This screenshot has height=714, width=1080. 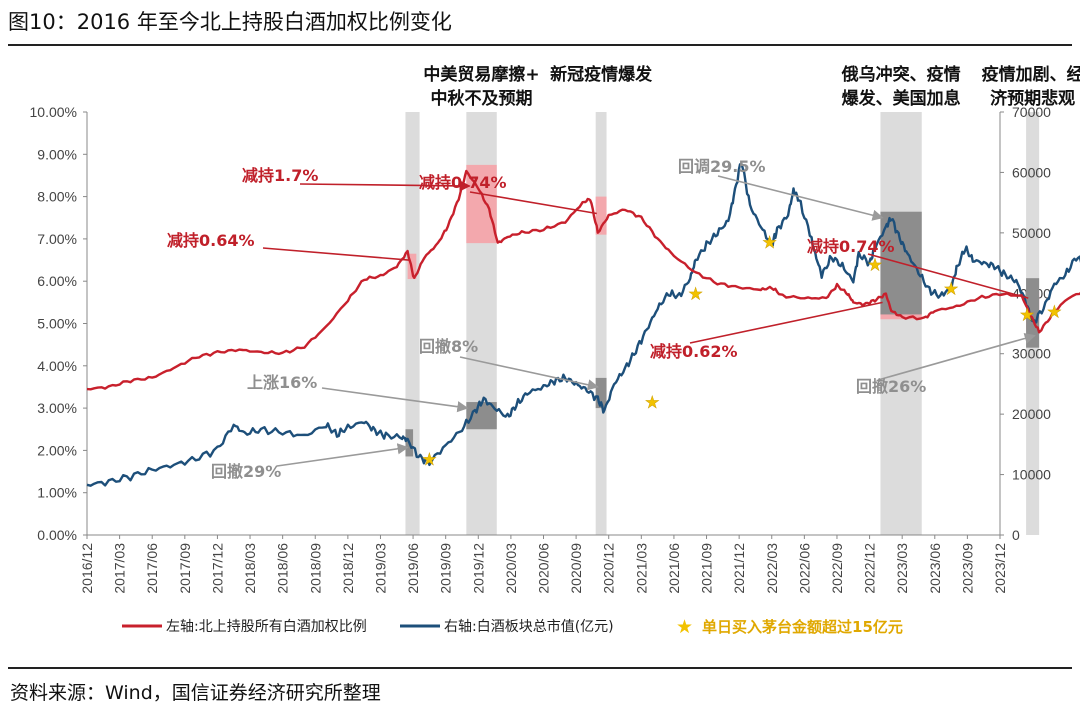 What do you see at coordinates (1000, 568) in the screenshot?
I see `x-tick-label: 2023/12` at bounding box center [1000, 568].